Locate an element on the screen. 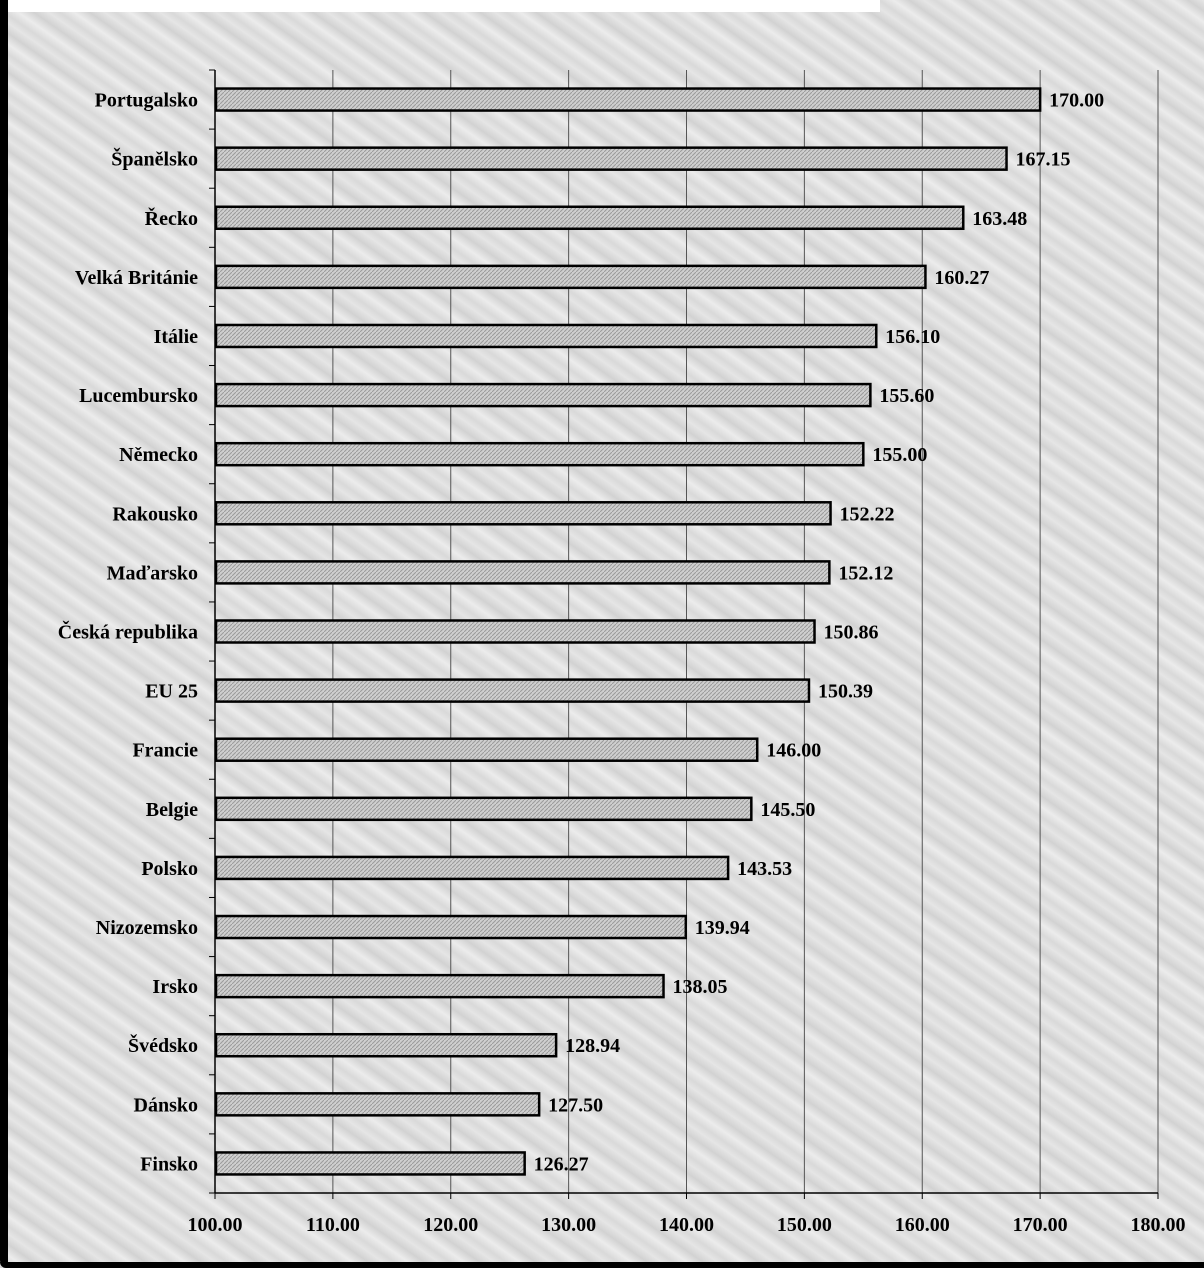  data-label: 138.05 is located at coordinates (700, 987).